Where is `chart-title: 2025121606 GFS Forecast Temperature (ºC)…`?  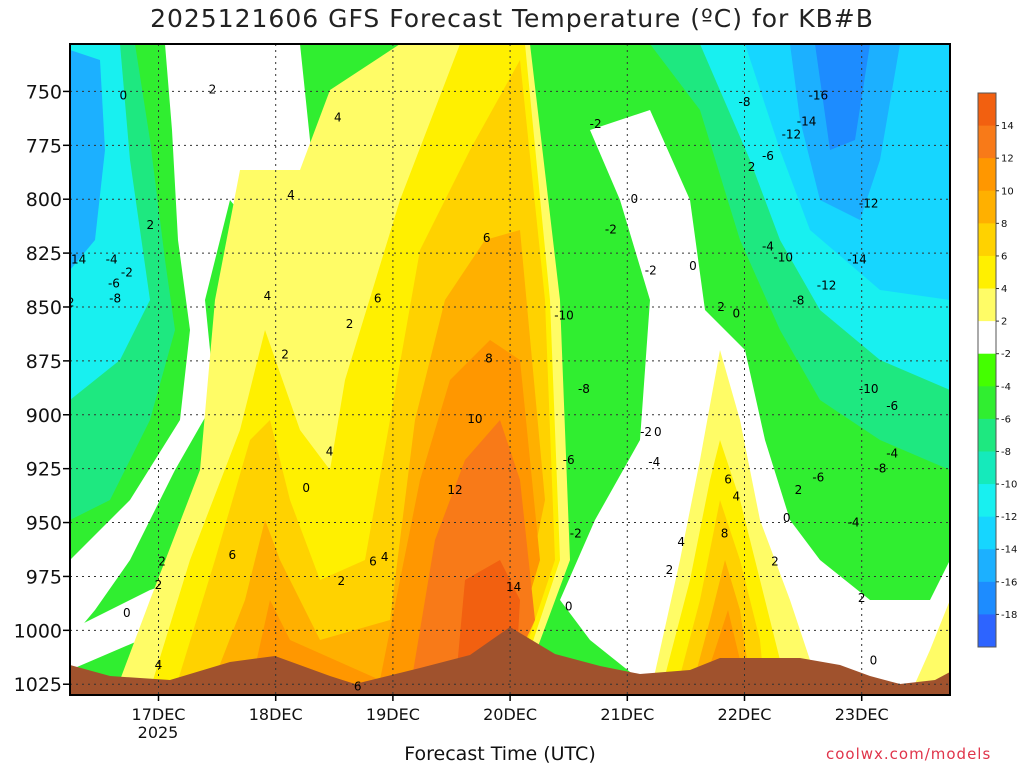 chart-title: 2025121606 GFS Forecast Temperature (ºC)… is located at coordinates (512, 18).